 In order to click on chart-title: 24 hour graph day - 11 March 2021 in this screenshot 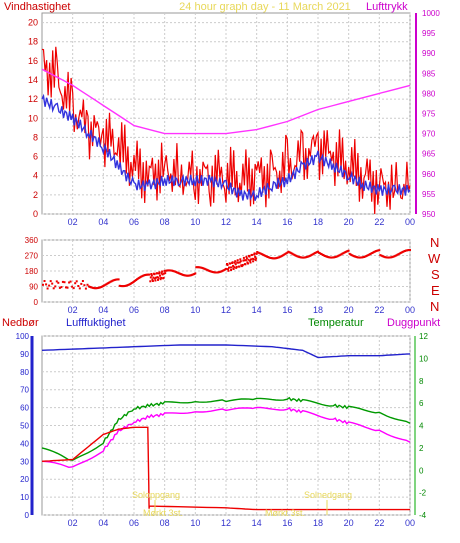, I will do `click(265, 7)`.